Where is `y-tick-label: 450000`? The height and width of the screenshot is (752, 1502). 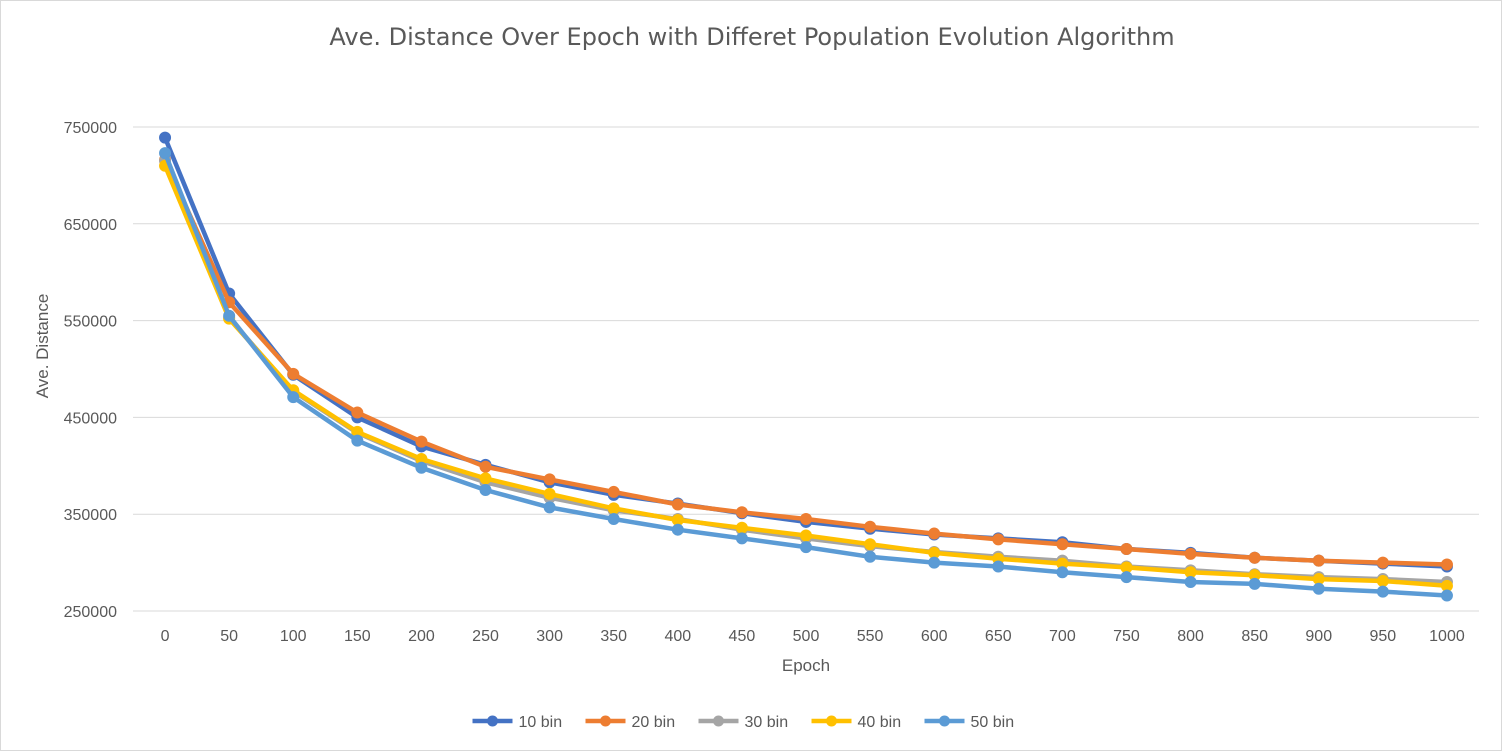
y-tick-label: 450000 is located at coordinates (90, 418).